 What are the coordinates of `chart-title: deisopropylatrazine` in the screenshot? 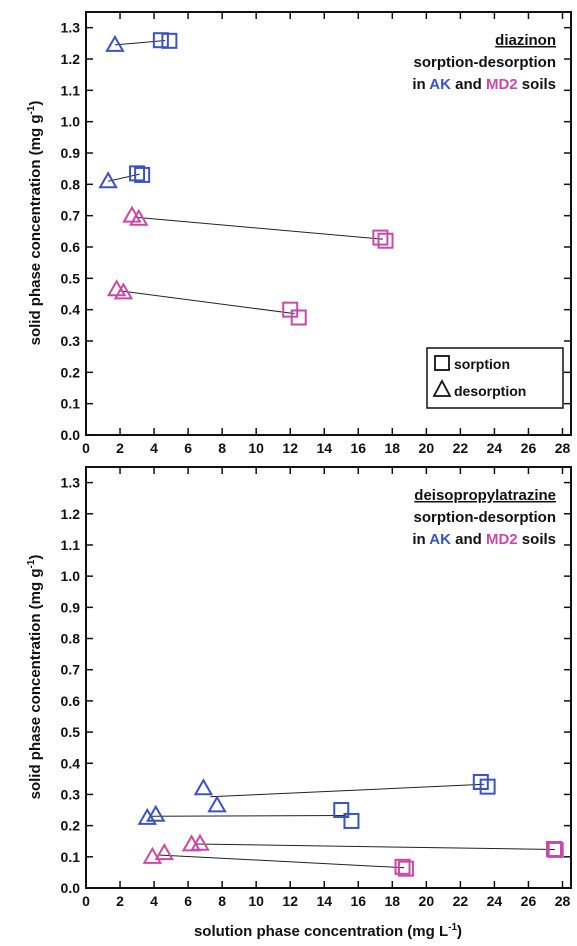 It's located at (485, 495).